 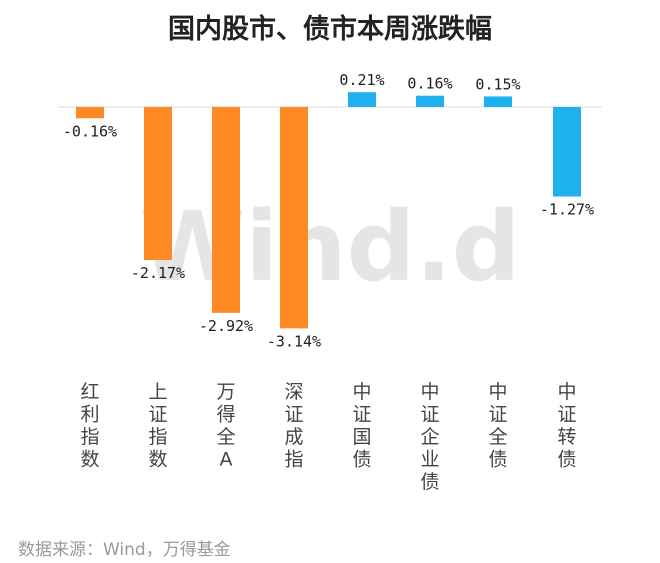 I want to click on chart-title: 国内股市、债市本周涨跌幅, so click(x=330, y=29).